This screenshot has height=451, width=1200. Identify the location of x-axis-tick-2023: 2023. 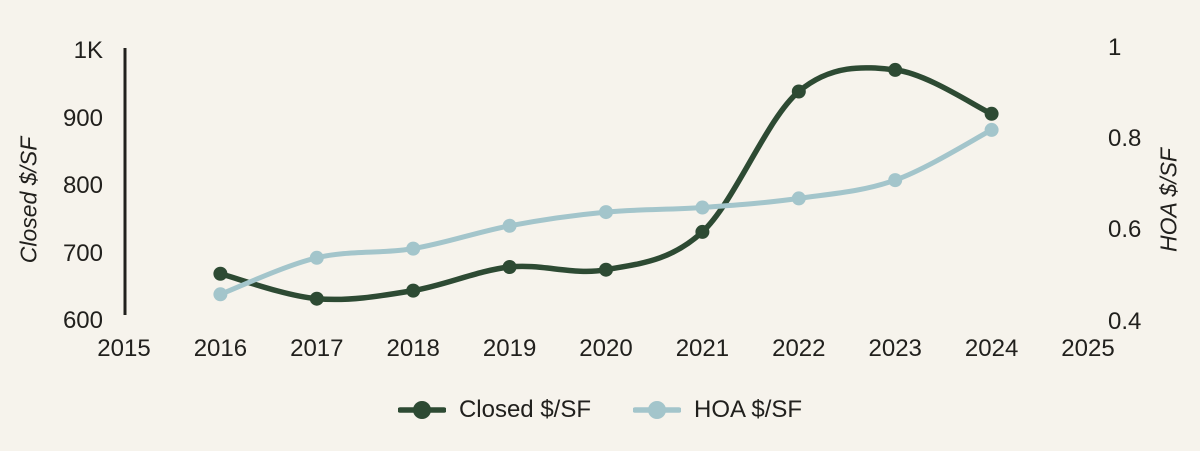
(895, 348).